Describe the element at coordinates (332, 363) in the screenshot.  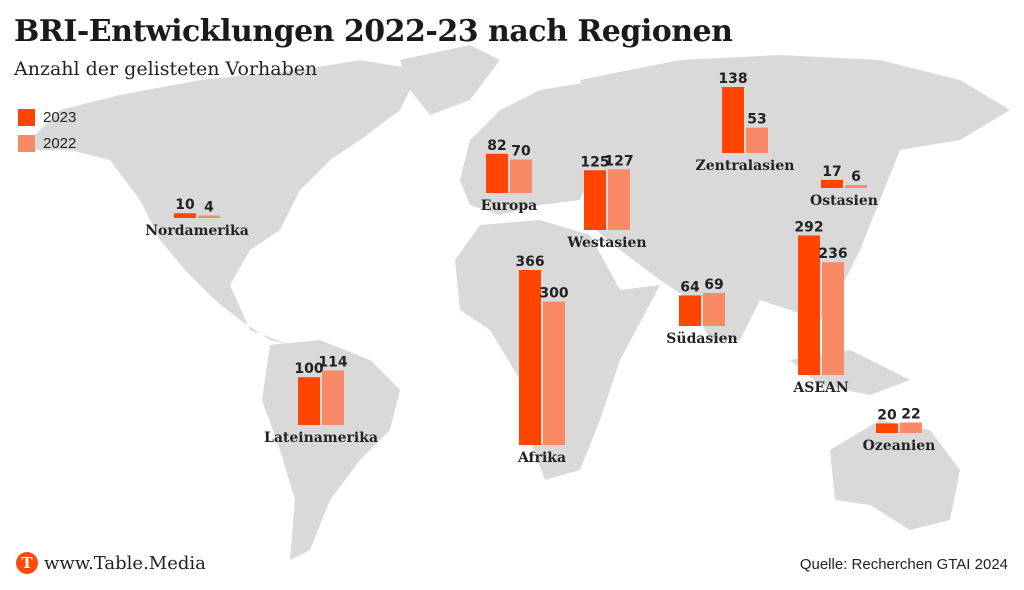
I see `value-label-lateinamerika-2022: 114` at that location.